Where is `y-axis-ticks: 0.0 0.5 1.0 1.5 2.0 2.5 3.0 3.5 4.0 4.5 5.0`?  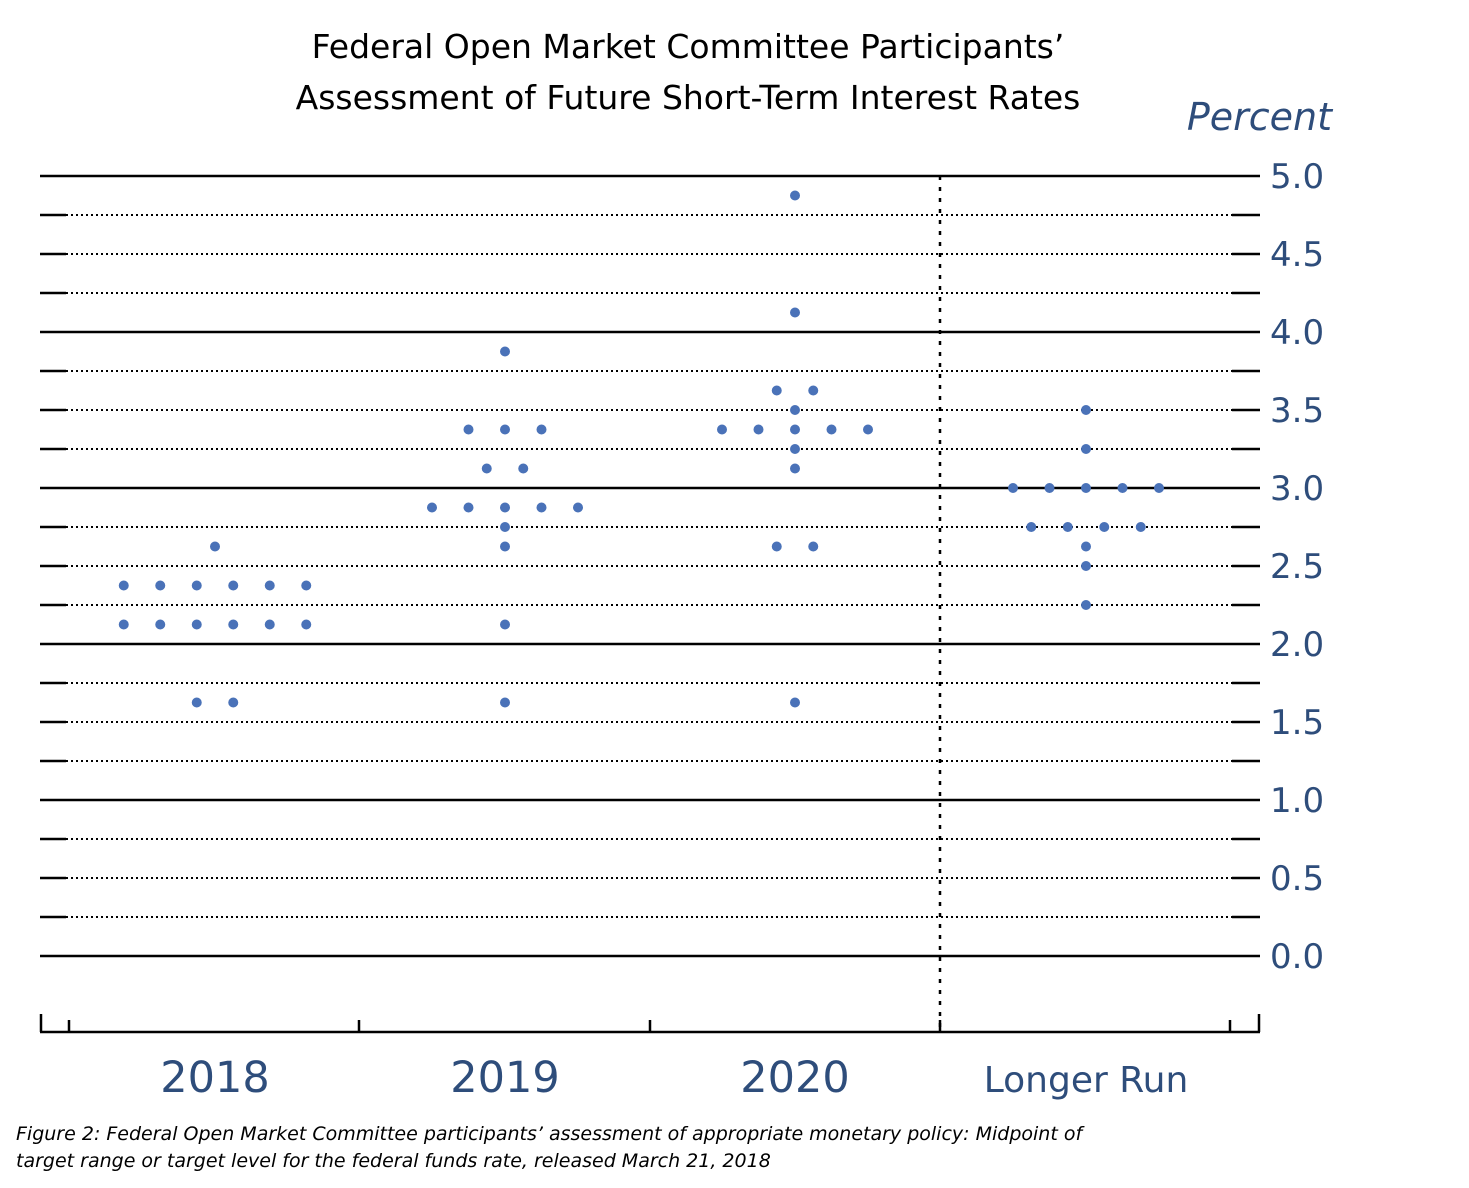
y-axis-ticks: 0.0 0.5 1.0 1.5 2.0 2.5 3.0 3.5 4.0 4.5 5.0 is located at coordinates (1297, 567).